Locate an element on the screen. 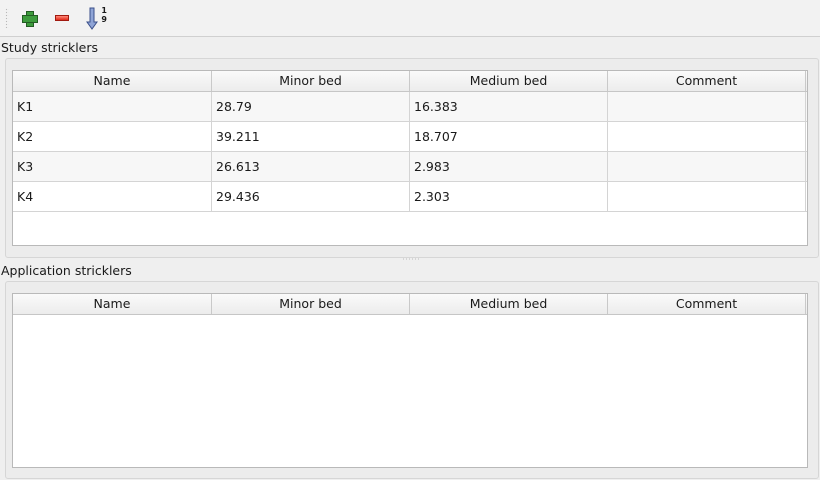 Image resolution: width=820 pixels, height=480 pixels. table-row: K3 26.613 2.983 is located at coordinates (410, 167).